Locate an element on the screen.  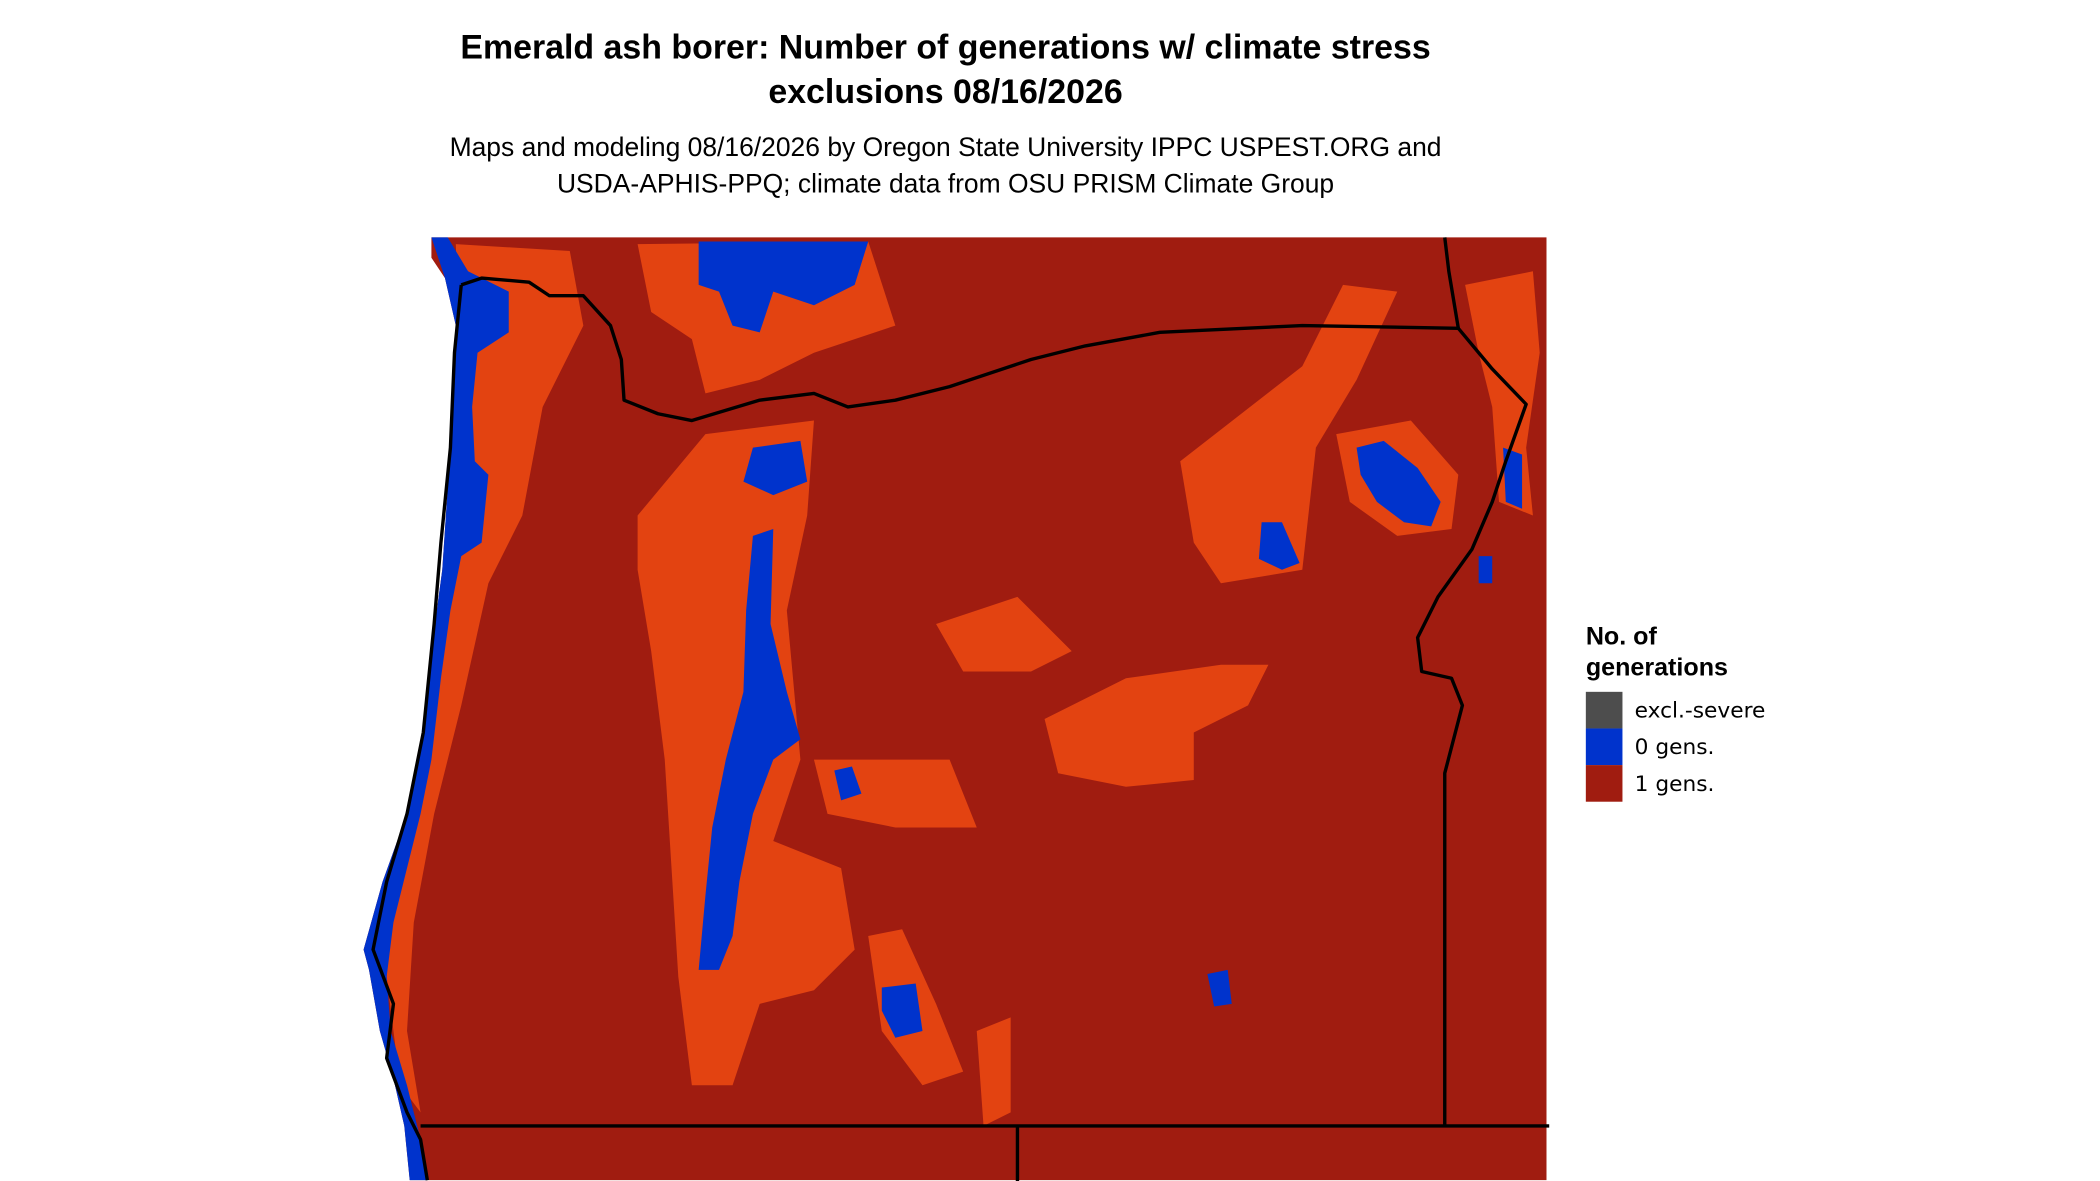
coastline is located at coordinates (417, 732).